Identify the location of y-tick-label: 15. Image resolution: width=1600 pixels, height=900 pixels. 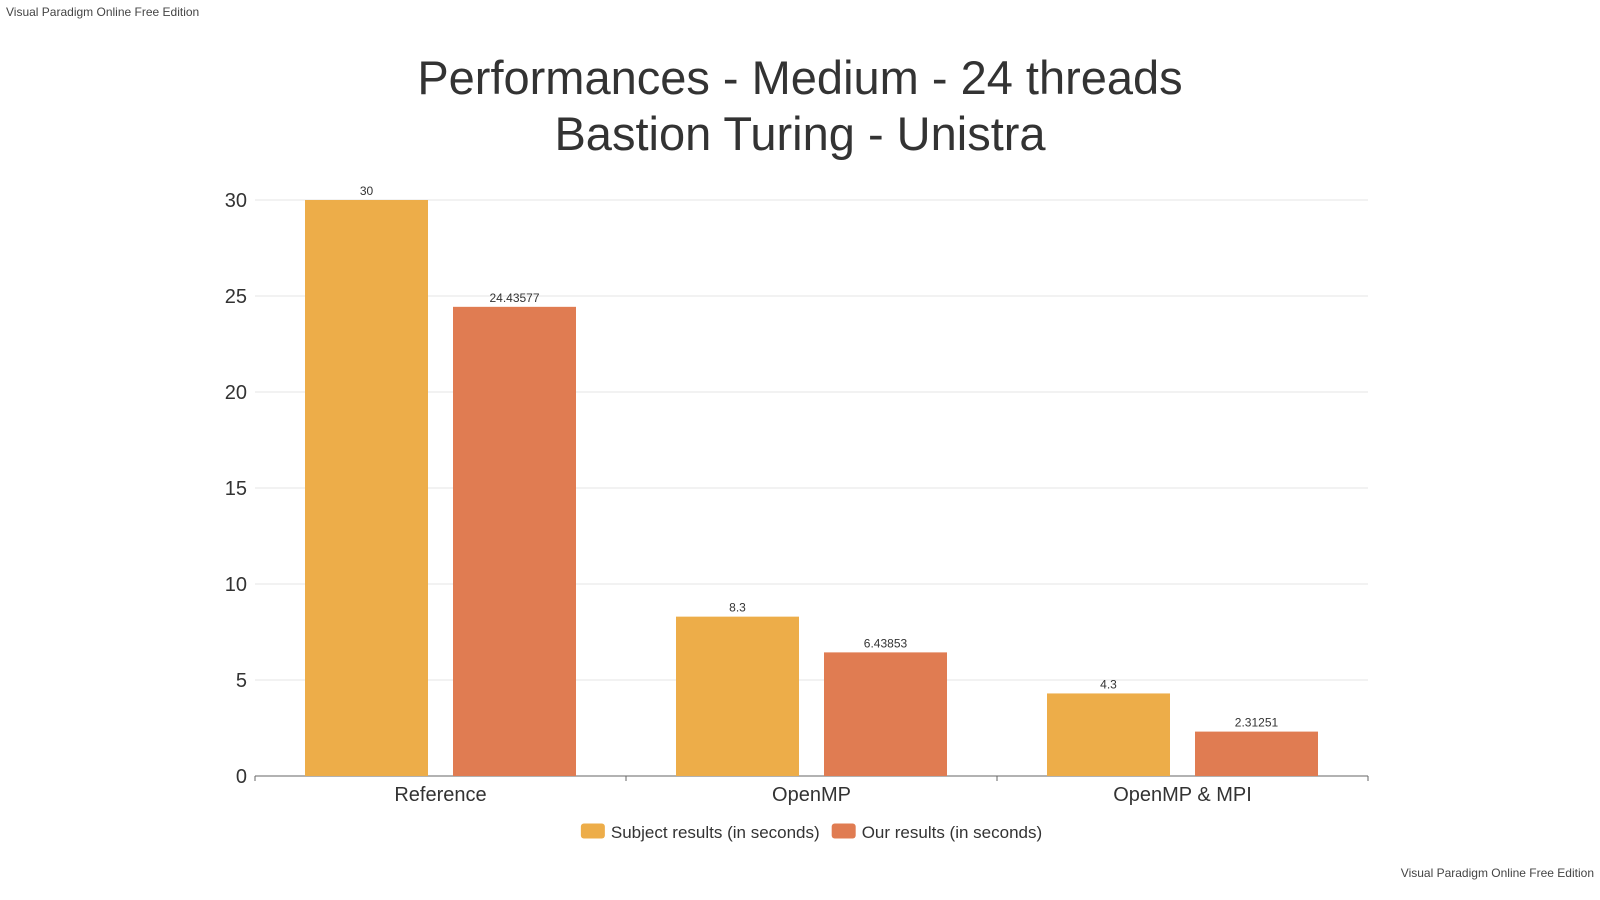
(236, 489).